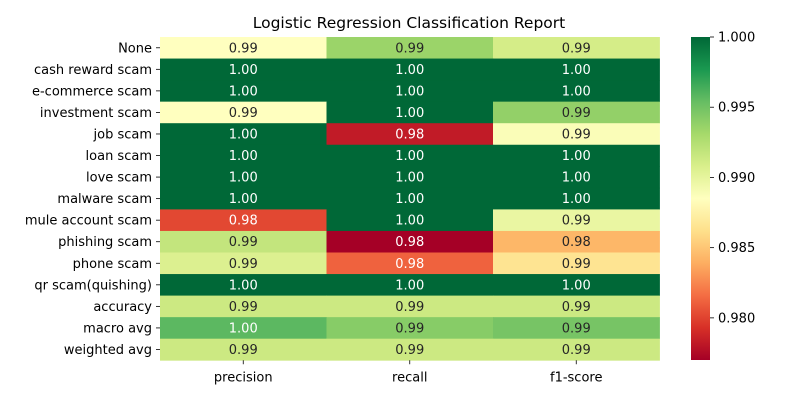  I want to click on row-label: mule account scam, so click(88, 221).